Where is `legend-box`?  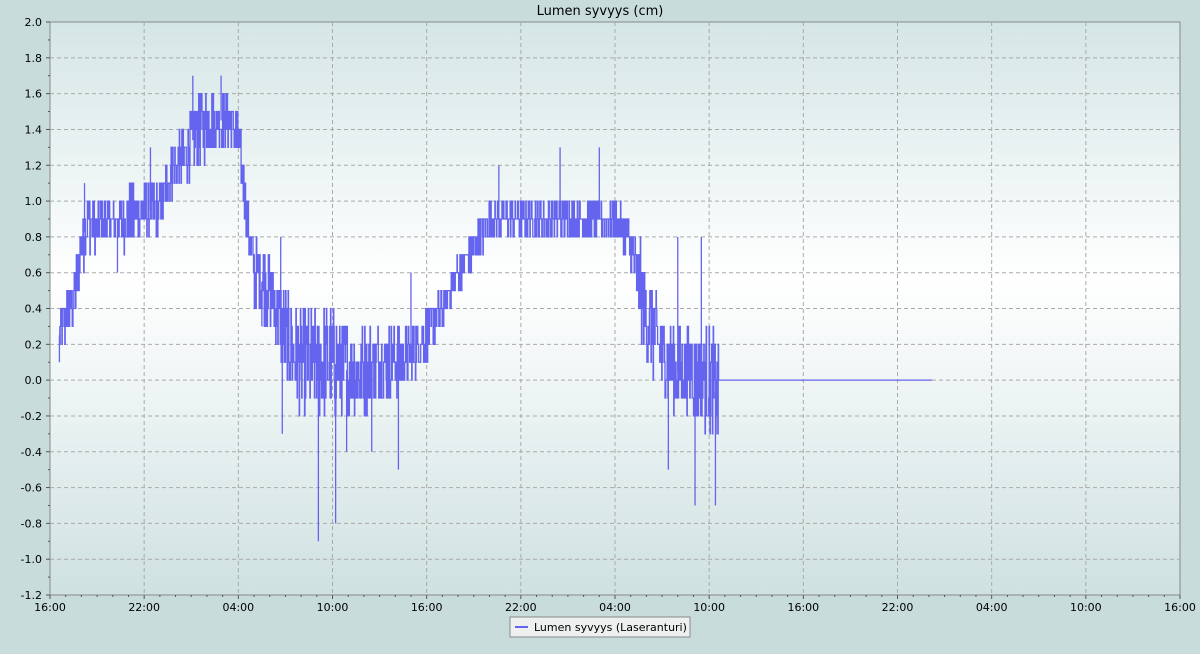 legend-box is located at coordinates (600, 627).